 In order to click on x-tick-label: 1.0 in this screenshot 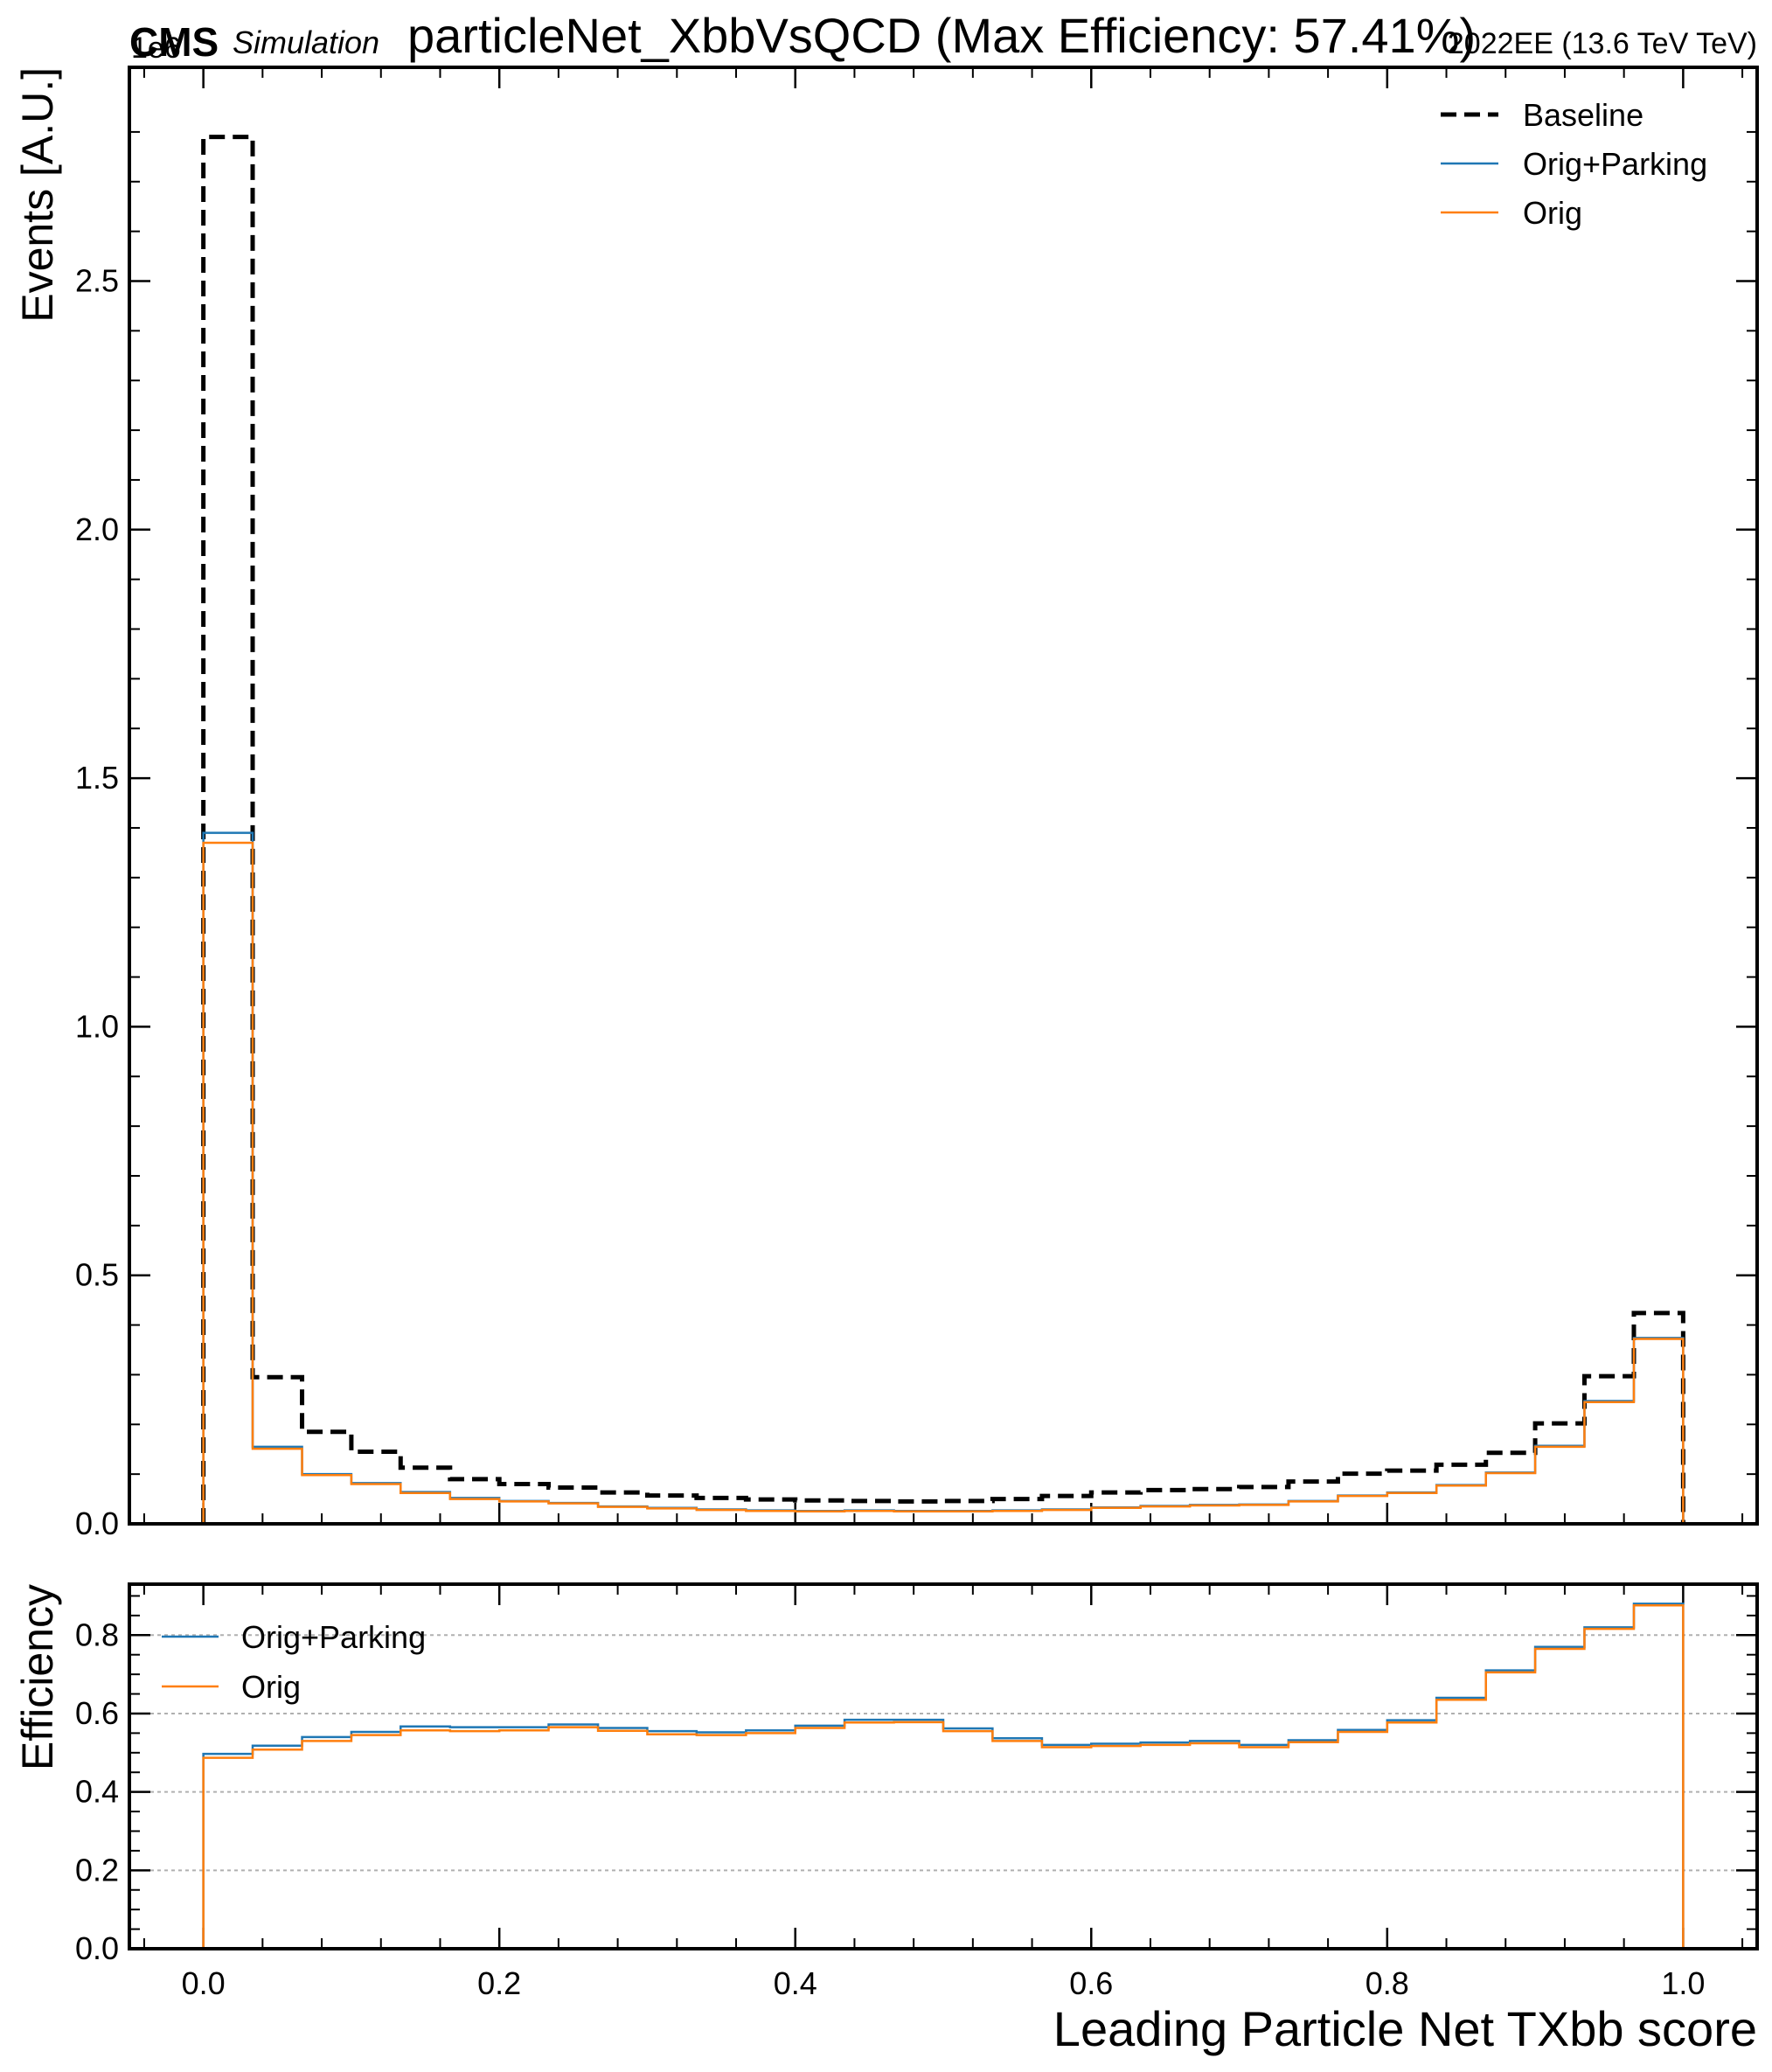, I will do `click(1683, 1983)`.